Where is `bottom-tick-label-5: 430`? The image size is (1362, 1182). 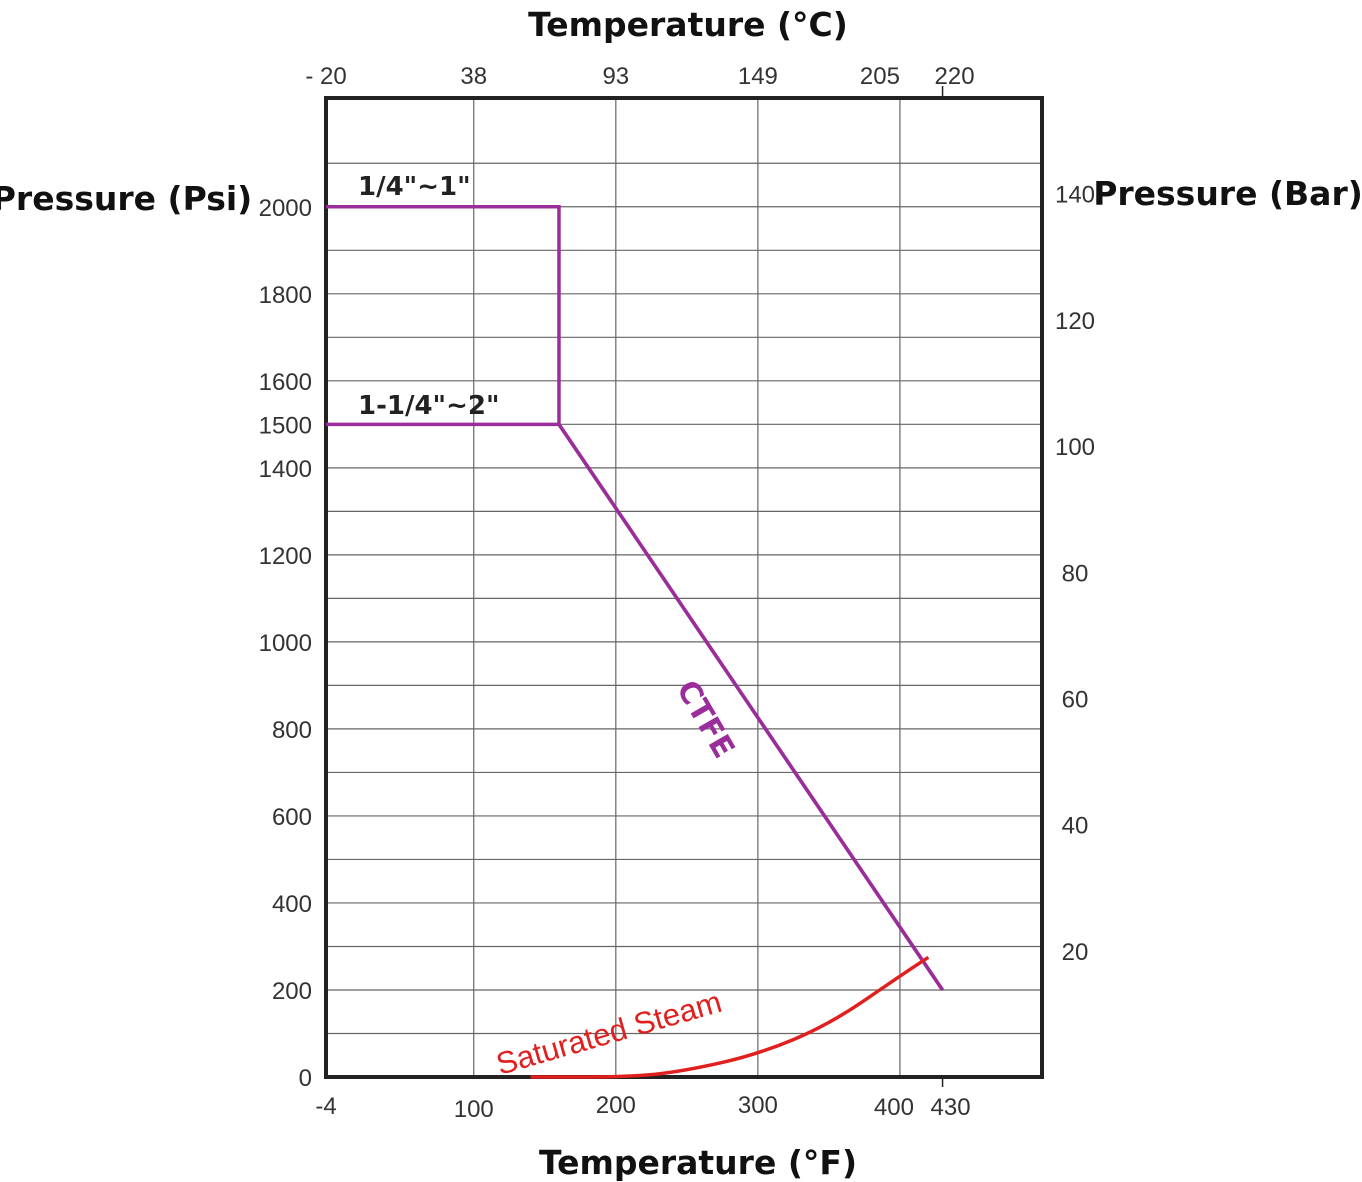
bottom-tick-label-5: 430 is located at coordinates (951, 1107).